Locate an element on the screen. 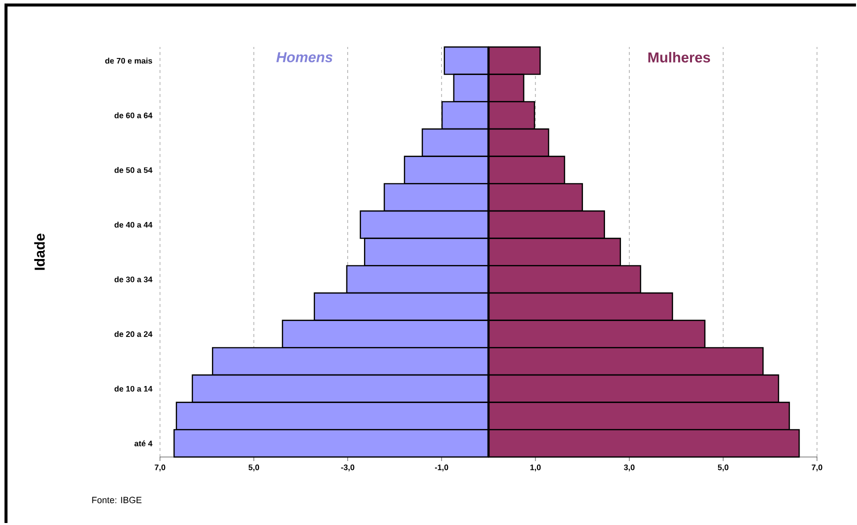  x-tick-label: 1,0 is located at coordinates (535, 468).